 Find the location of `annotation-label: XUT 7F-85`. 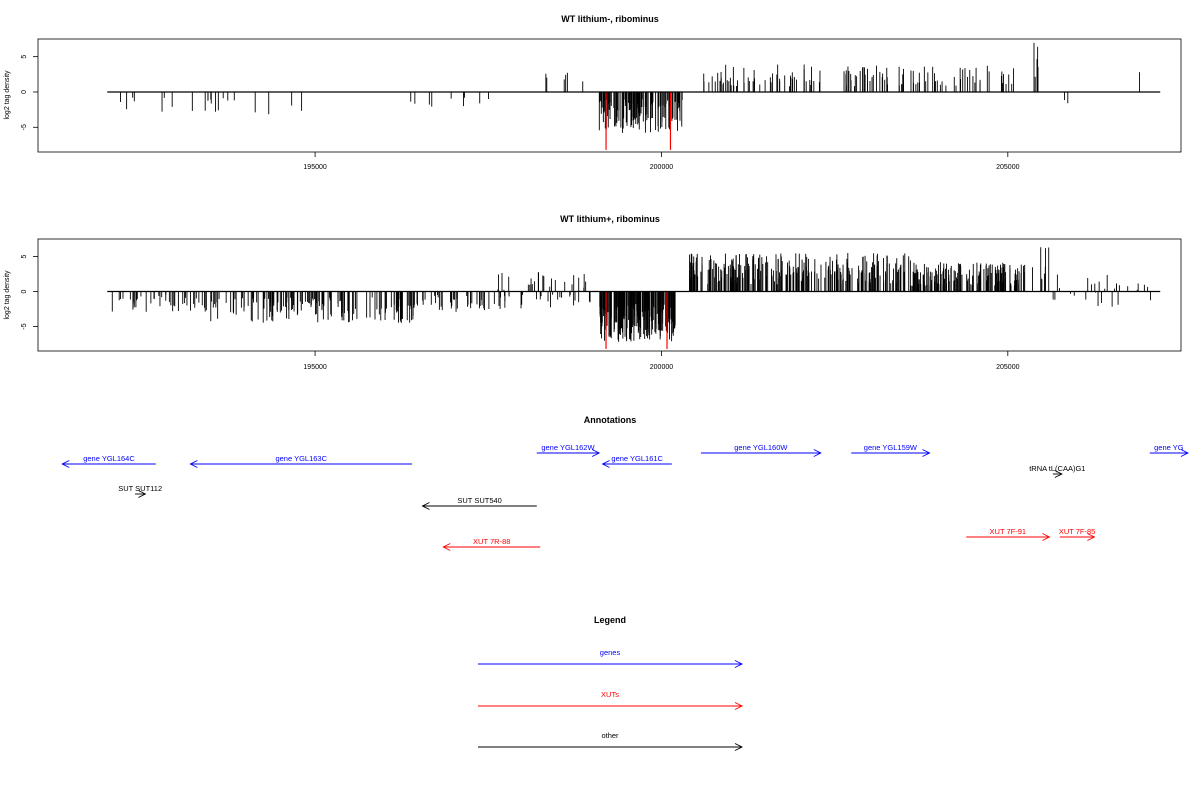

annotation-label: XUT 7F-85 is located at coordinates (1077, 531).